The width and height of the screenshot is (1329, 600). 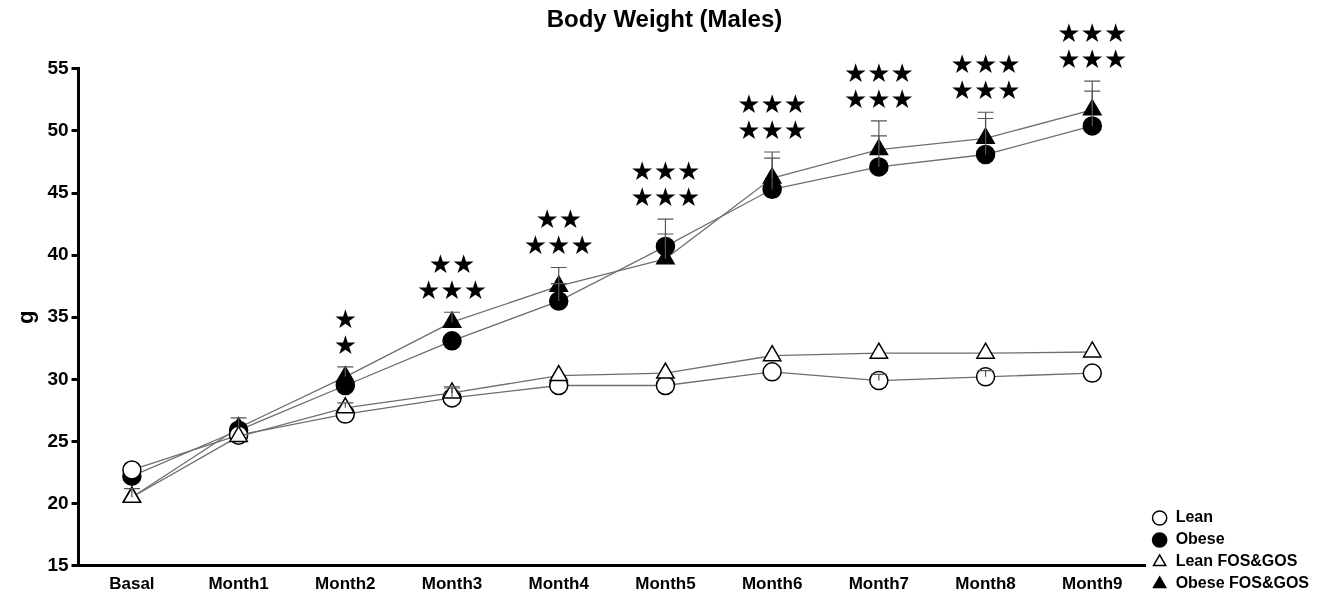 I want to click on x-tick-label: Month7, so click(x=879, y=584).